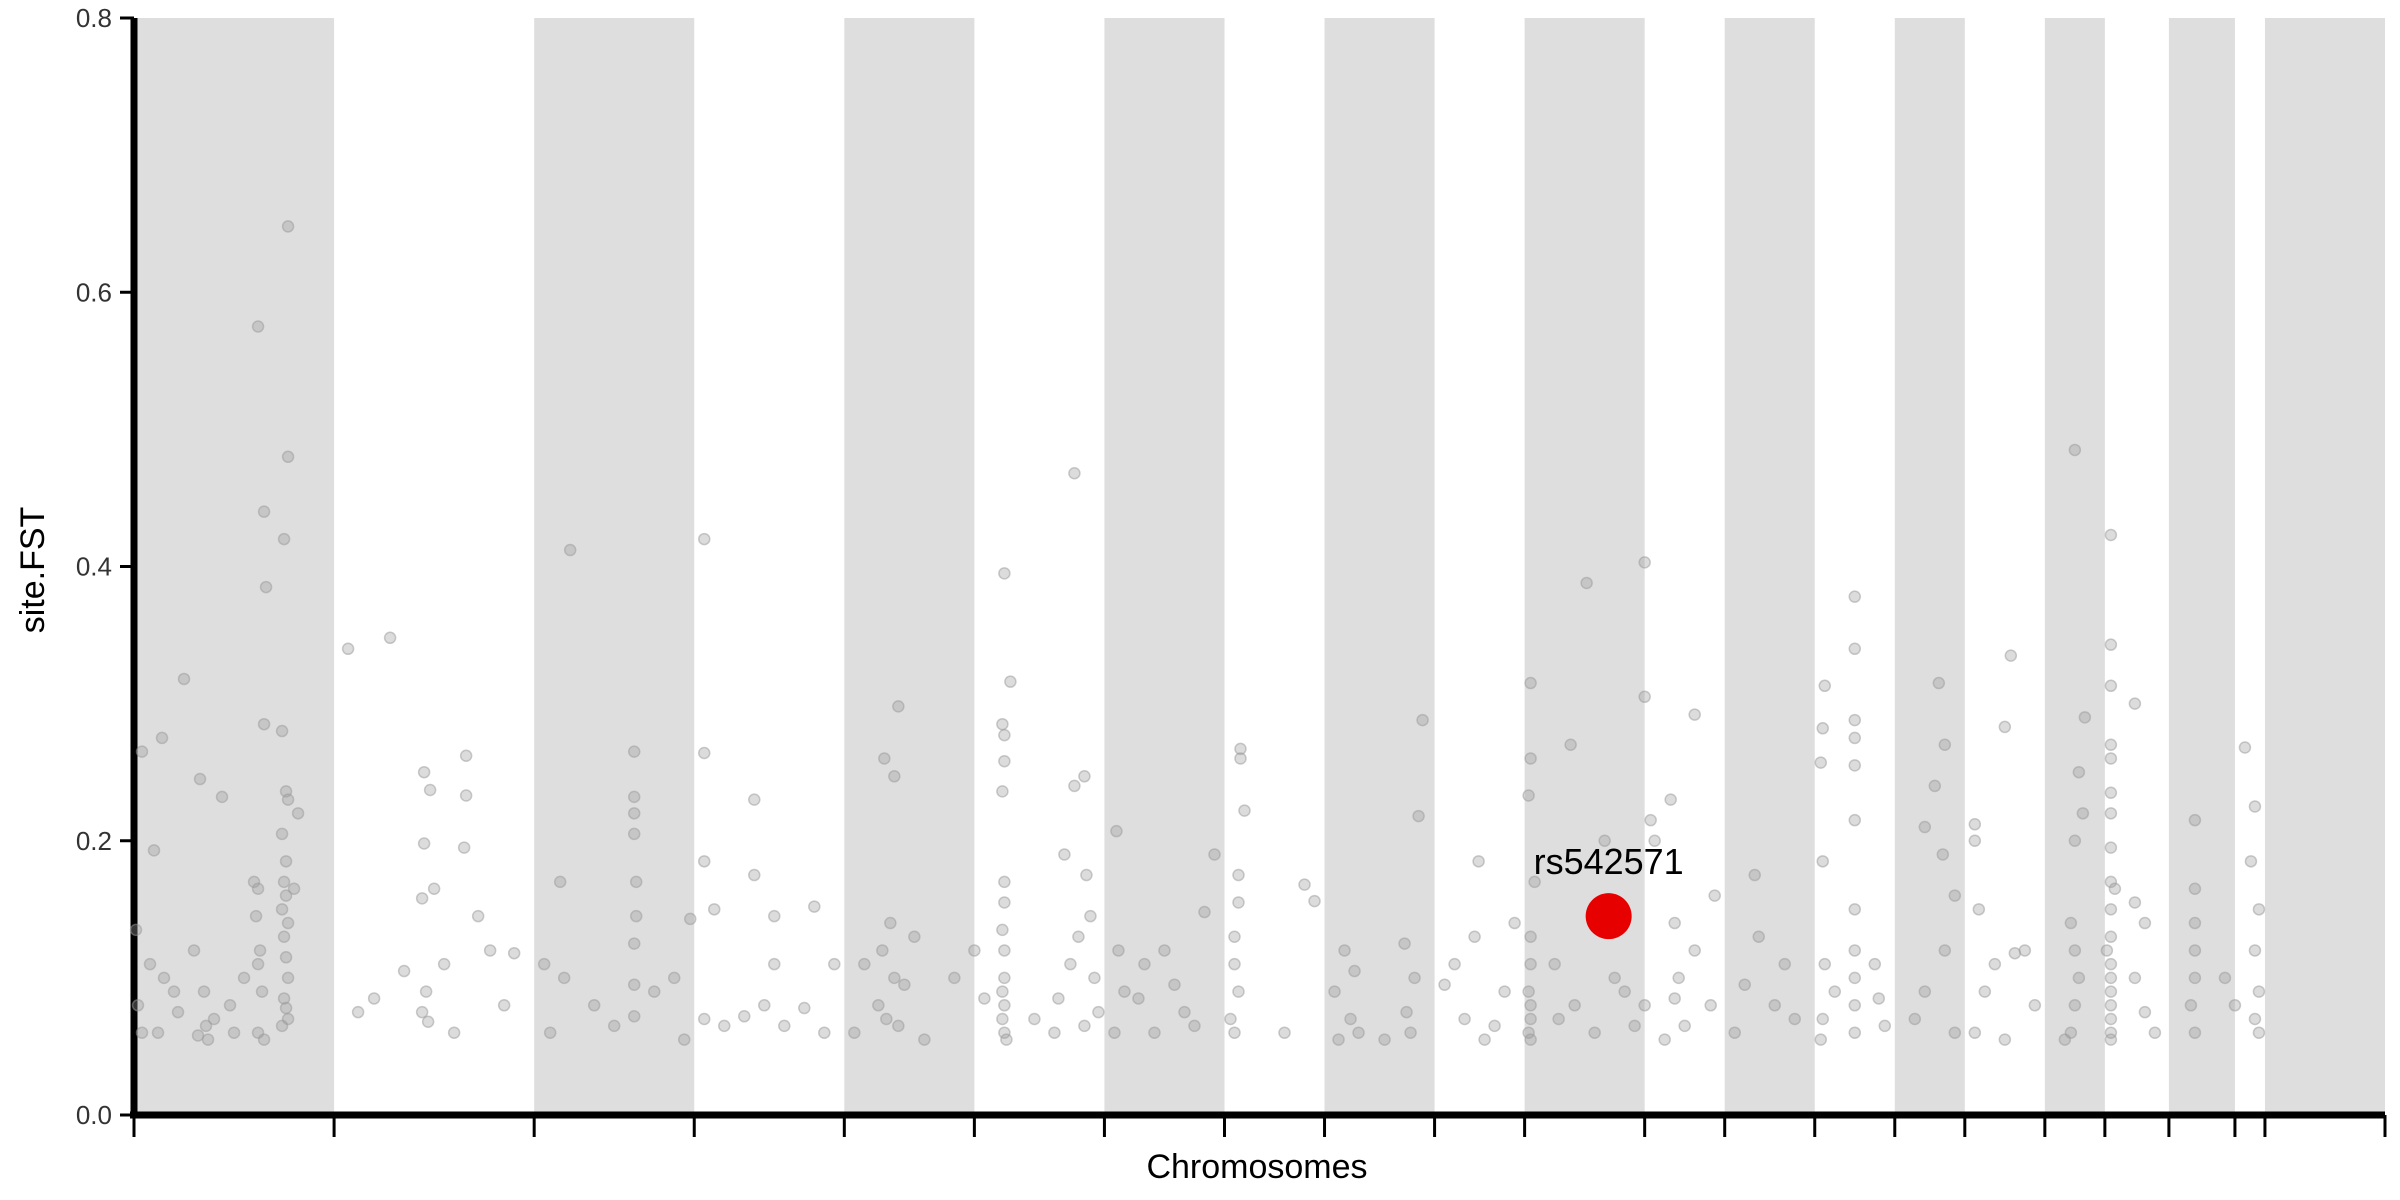  Describe the element at coordinates (33, 570) in the screenshot. I see `y-axis-title: site.FST` at that location.